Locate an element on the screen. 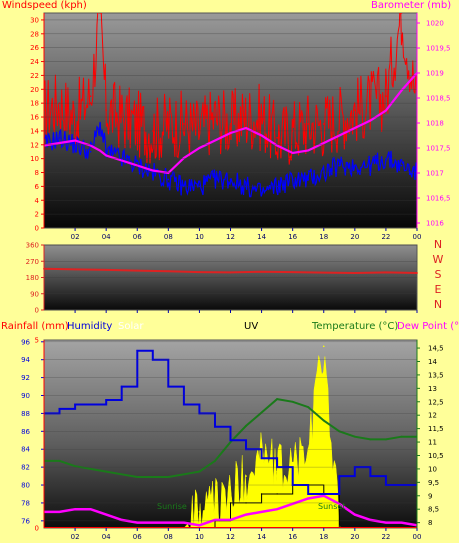  wind-x-tick-label: 12 is located at coordinates (230, 237).